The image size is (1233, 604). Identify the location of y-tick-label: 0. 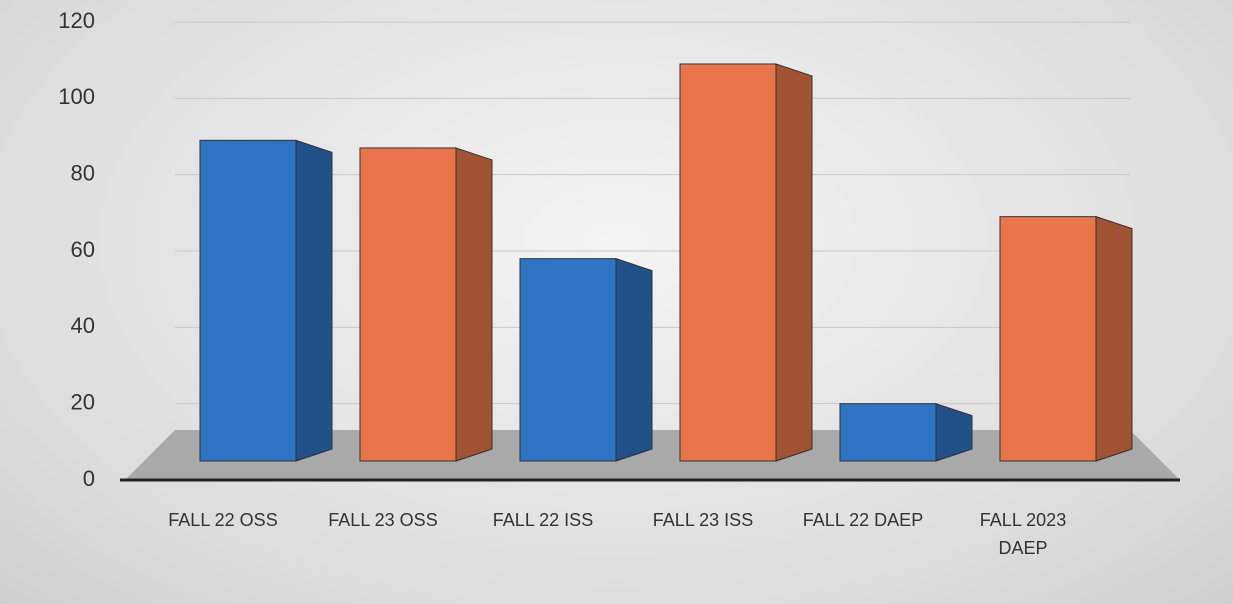
(89, 478).